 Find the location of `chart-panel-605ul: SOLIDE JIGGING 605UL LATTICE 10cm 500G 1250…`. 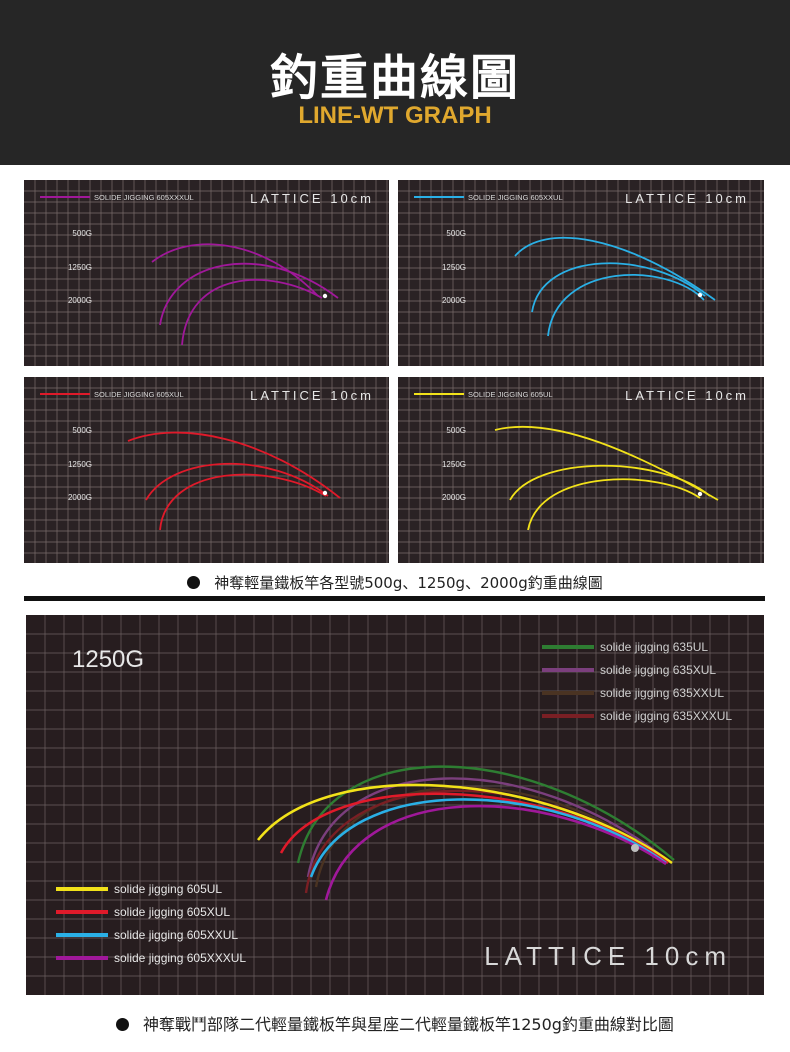

chart-panel-605ul: SOLIDE JIGGING 605UL LATTICE 10cm 500G 1250… is located at coordinates (581, 470).